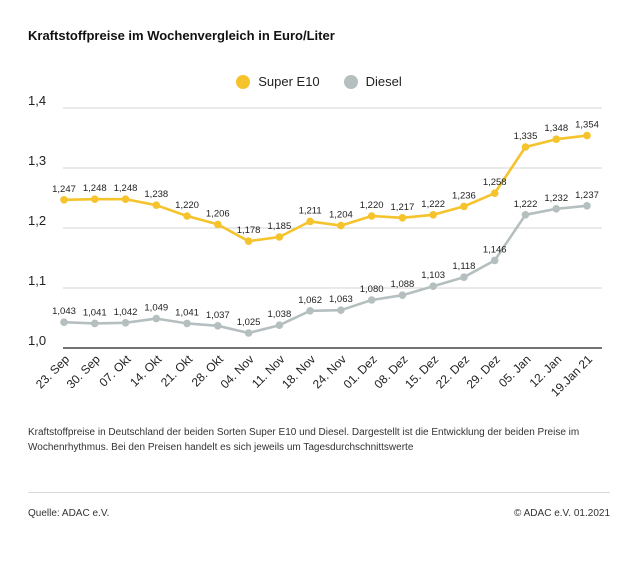  Describe the element at coordinates (556, 198) in the screenshot. I see `data-label: 1,232` at that location.